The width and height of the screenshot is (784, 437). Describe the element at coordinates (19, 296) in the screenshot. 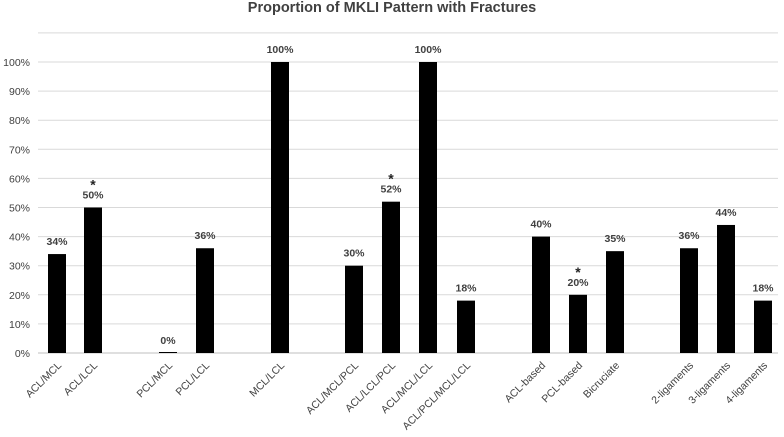

I see `y-tick-label: 20%` at that location.